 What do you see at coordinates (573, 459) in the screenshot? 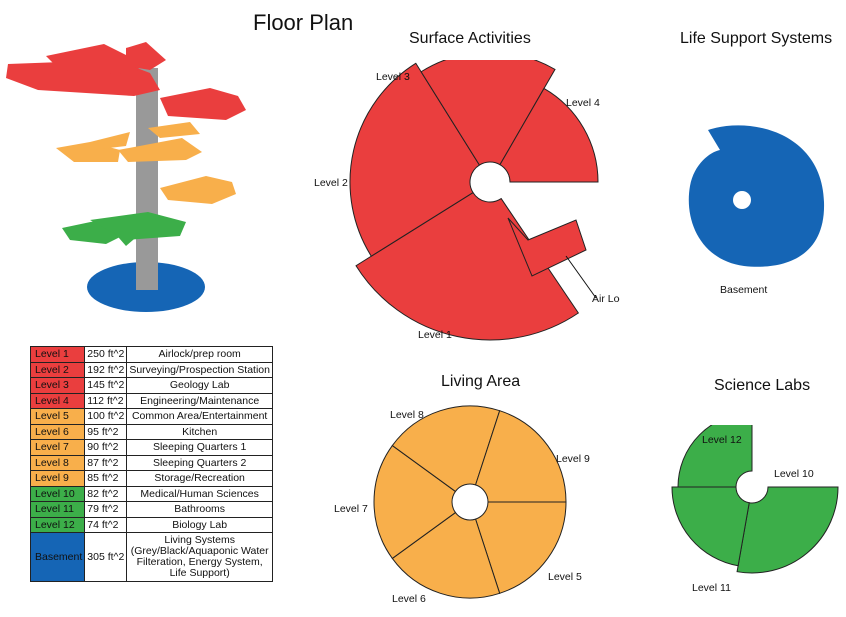
I see `living-label-level-9: Level 9` at bounding box center [573, 459].